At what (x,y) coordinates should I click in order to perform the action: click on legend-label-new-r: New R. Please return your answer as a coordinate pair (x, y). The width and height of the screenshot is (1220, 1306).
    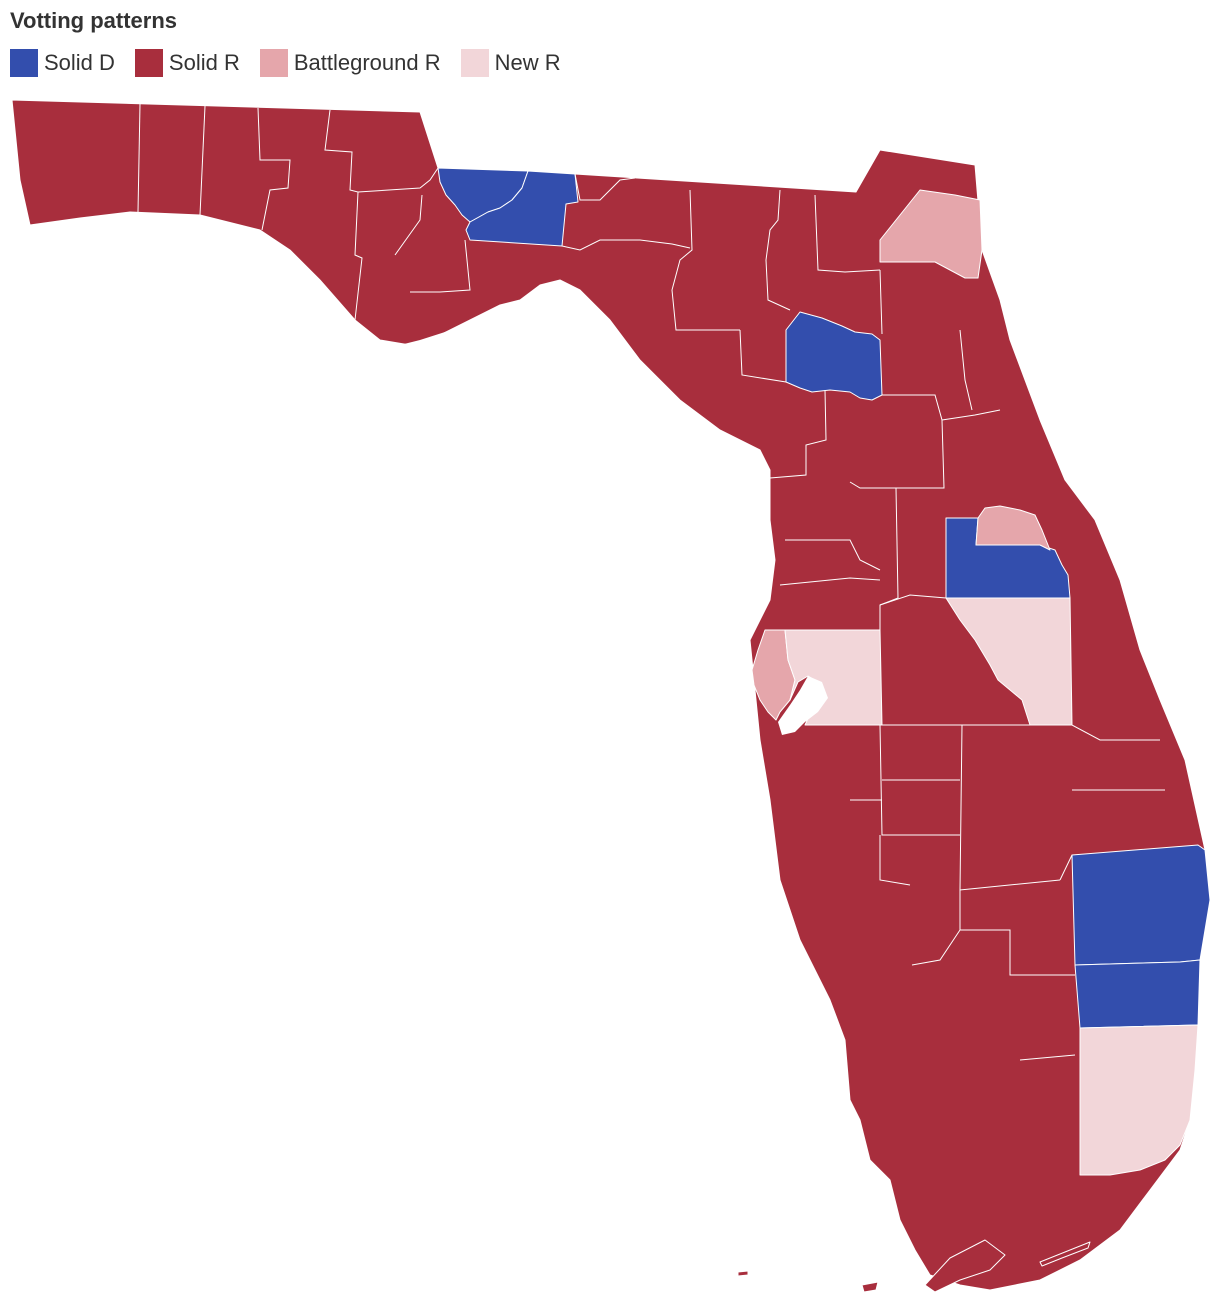
    Looking at the image, I should click on (527, 62).